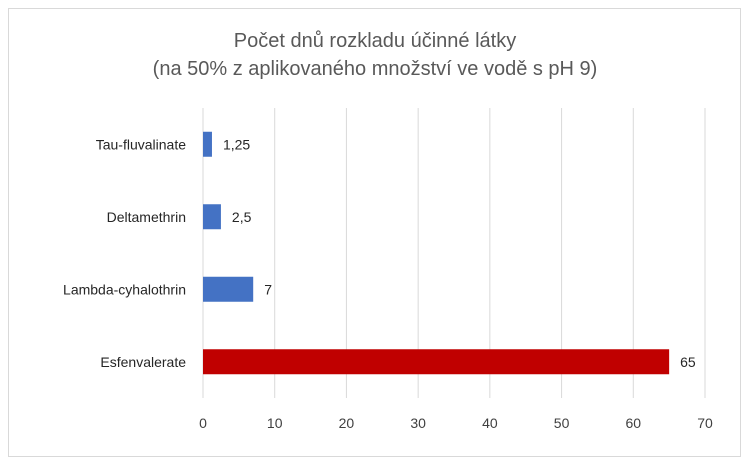 The width and height of the screenshot is (750, 467). What do you see at coordinates (124, 289) in the screenshot?
I see `category-label: Lambda-cyhalothrin` at bounding box center [124, 289].